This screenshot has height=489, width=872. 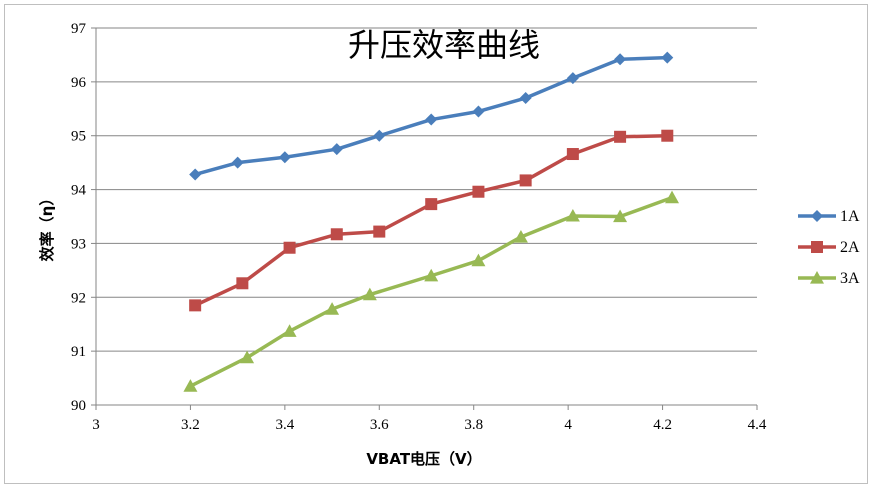 I want to click on y-tick-label: 93, so click(x=78, y=244).